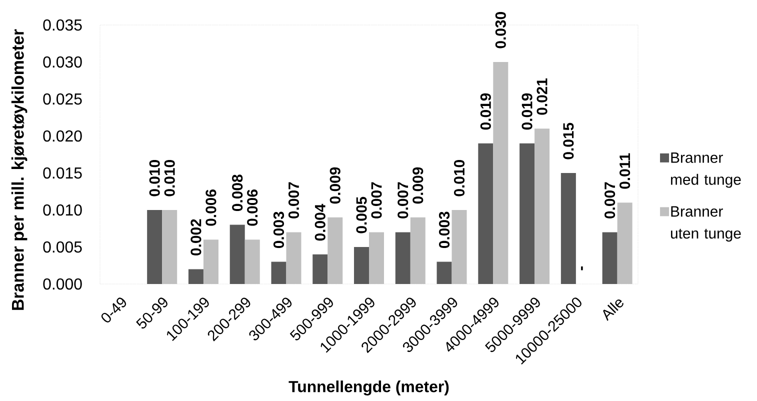  I want to click on y-tick-label: 0.015, so click(62, 173).